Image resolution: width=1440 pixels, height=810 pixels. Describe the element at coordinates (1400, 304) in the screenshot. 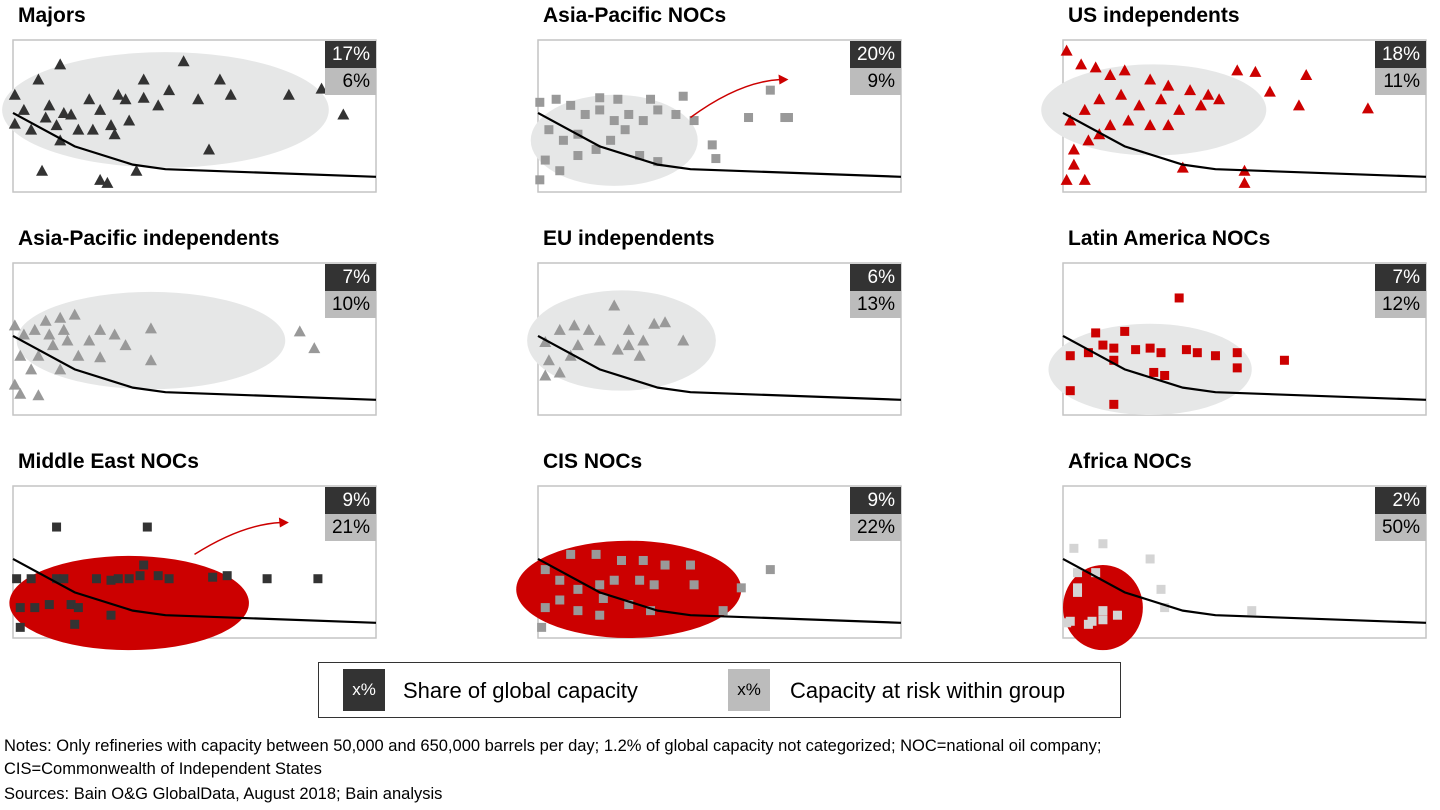

I see `risk-badge: 12%` at that location.